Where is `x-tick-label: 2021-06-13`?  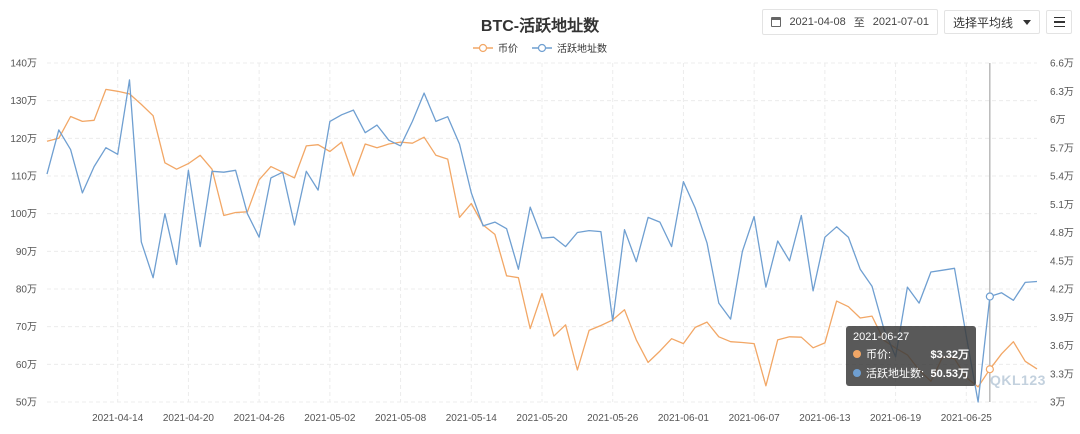
x-tick-label: 2021-06-13 is located at coordinates (825, 418).